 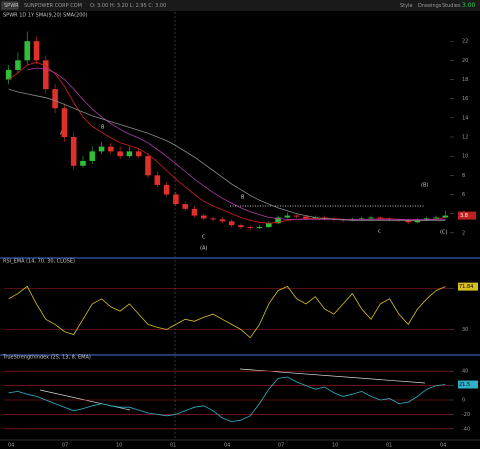 I want to click on y-tick-label: 14, so click(x=465, y=118).